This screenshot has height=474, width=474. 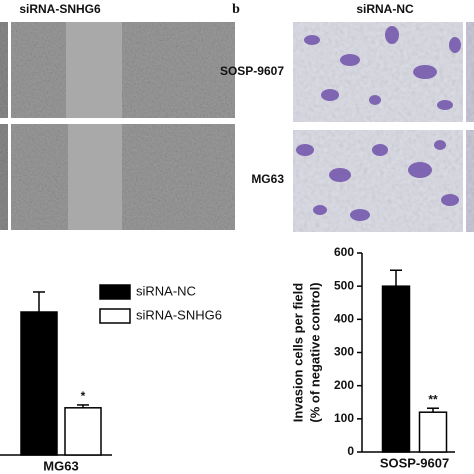 I want to click on significance: **, so click(x=433, y=399).